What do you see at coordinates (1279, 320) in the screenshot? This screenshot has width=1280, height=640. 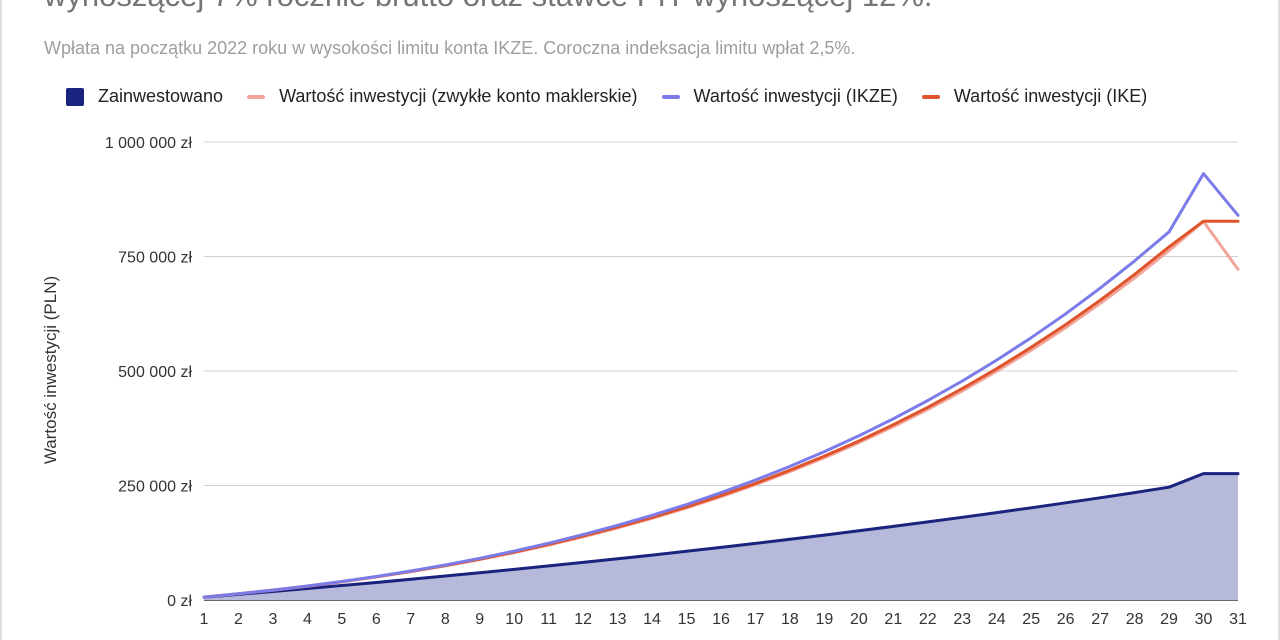 I see `frame-edge-right` at bounding box center [1279, 320].